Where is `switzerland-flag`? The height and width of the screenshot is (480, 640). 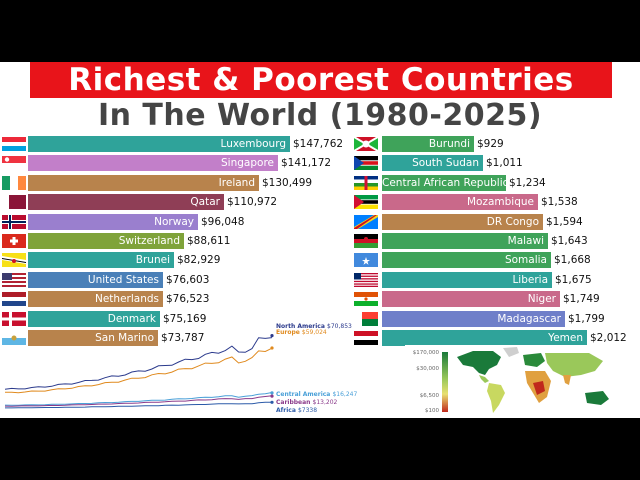
switzerland-flag is located at coordinates (14, 241).